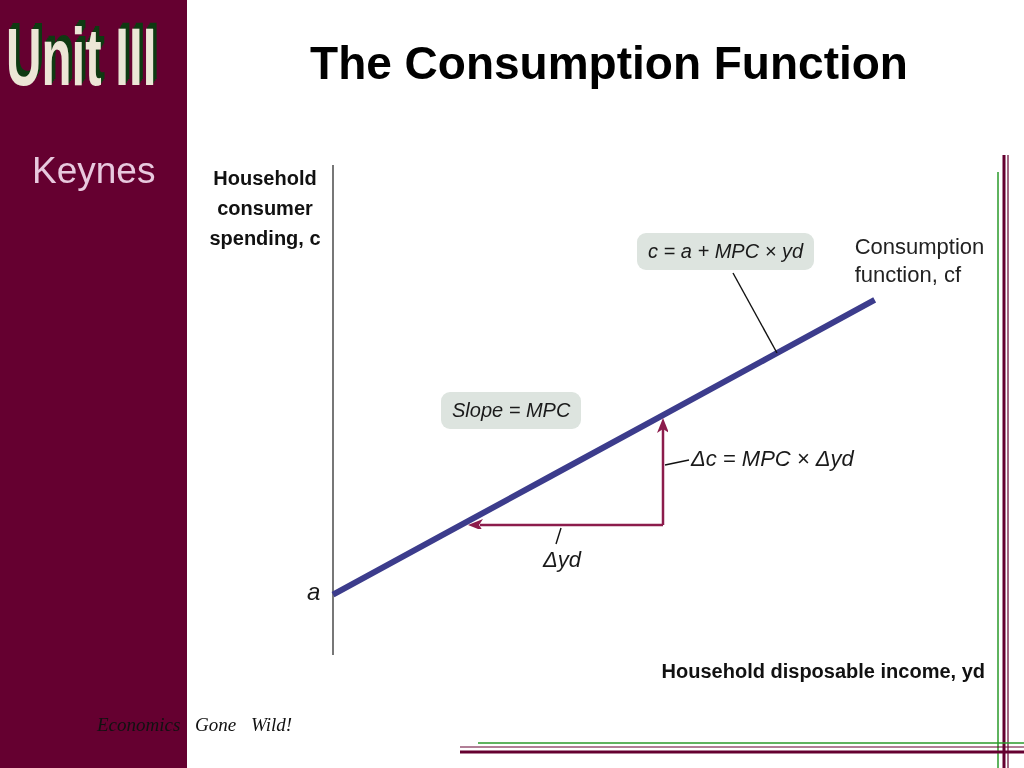  I want to click on x-axis-title: Household disposable income, yd, so click(823, 671).